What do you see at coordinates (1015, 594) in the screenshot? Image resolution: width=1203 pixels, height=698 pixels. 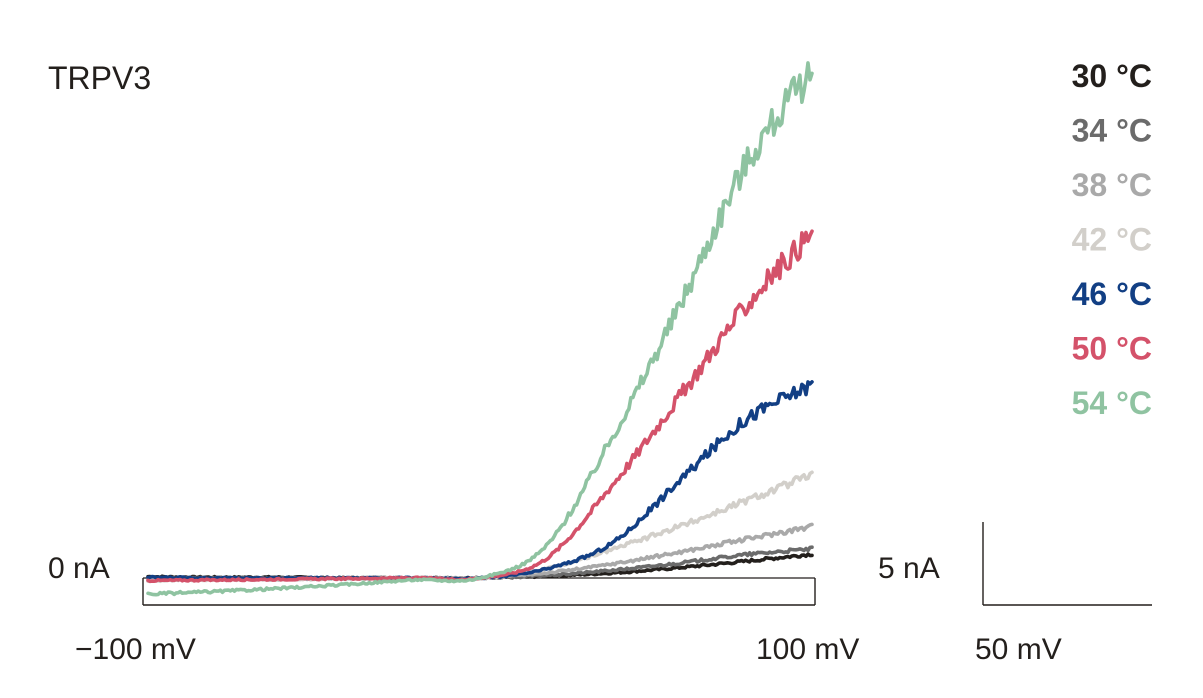 I see `scale-bar: 5 nA 50 mV` at bounding box center [1015, 594].